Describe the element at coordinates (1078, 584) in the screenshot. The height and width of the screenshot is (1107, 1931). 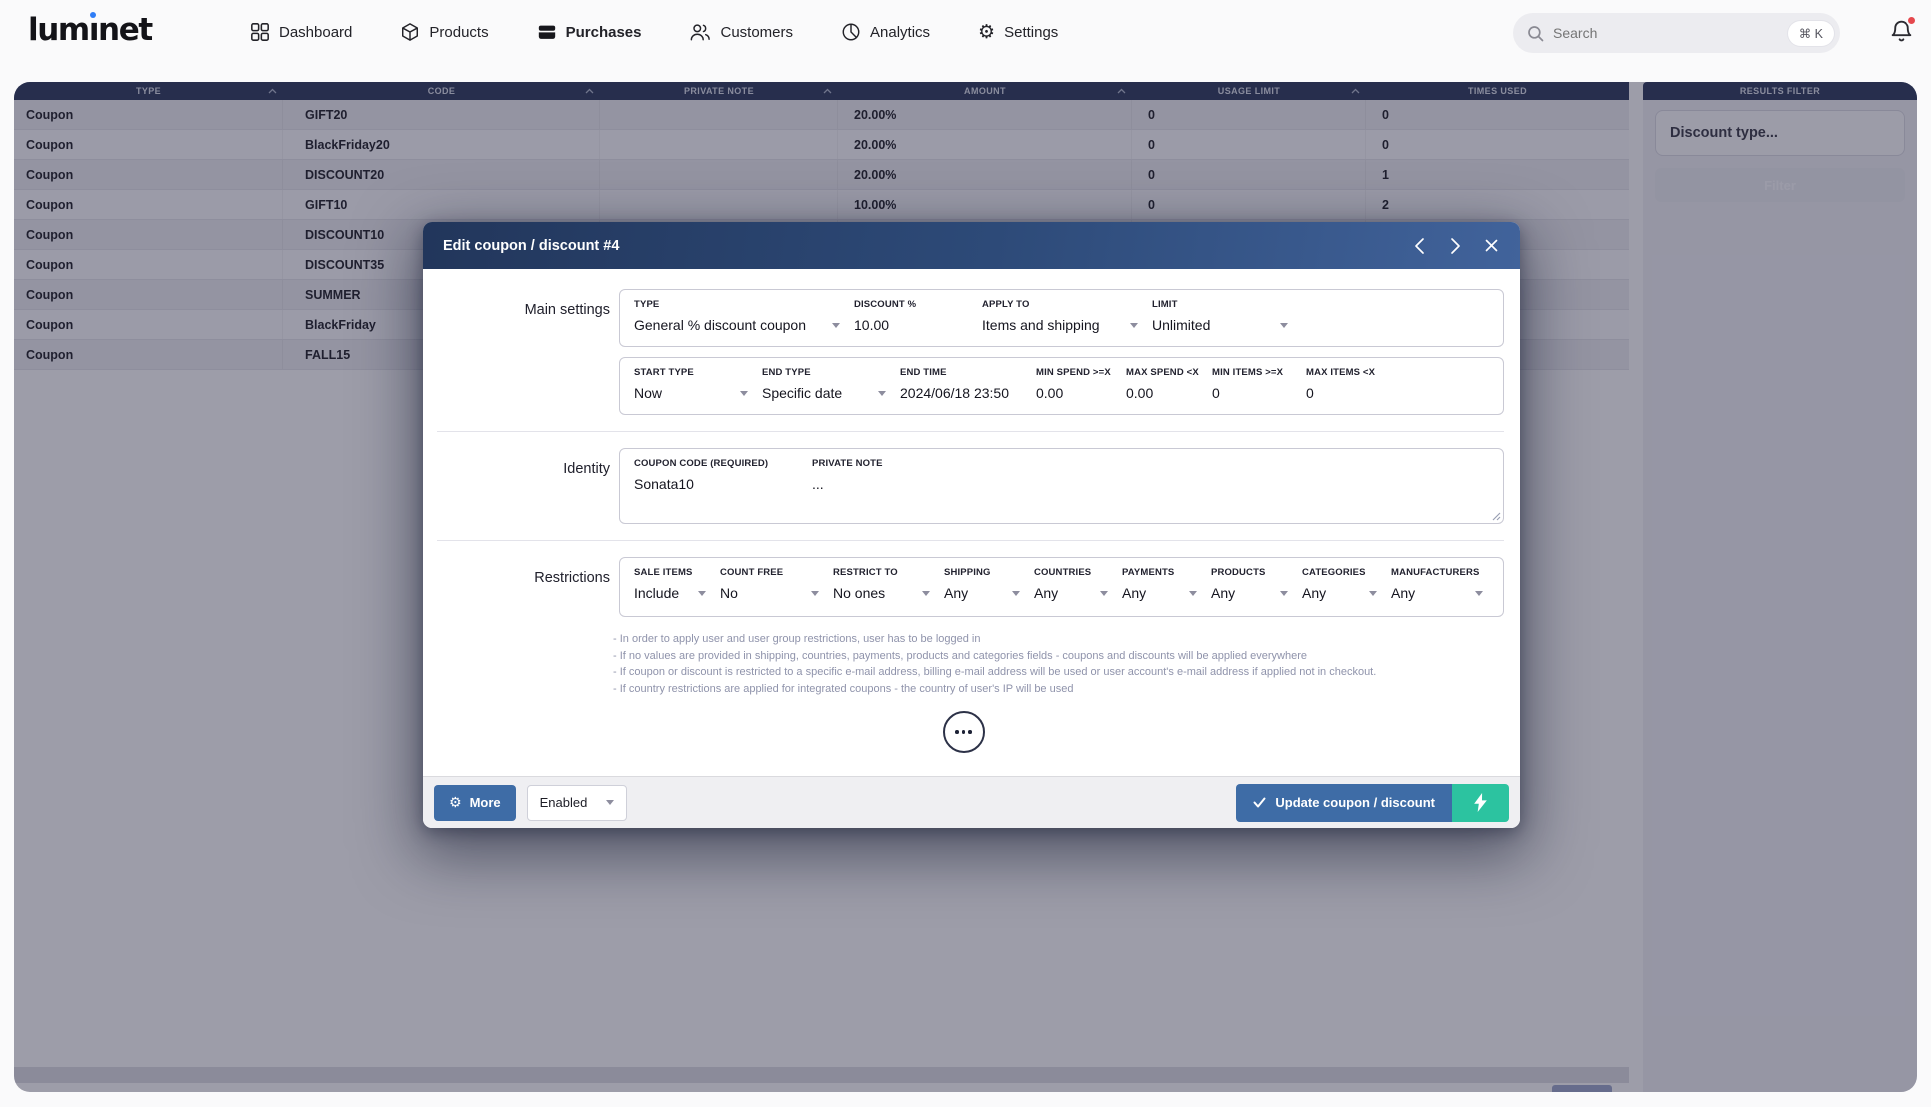
I see `field-countries: COUNTRIES Any` at that location.